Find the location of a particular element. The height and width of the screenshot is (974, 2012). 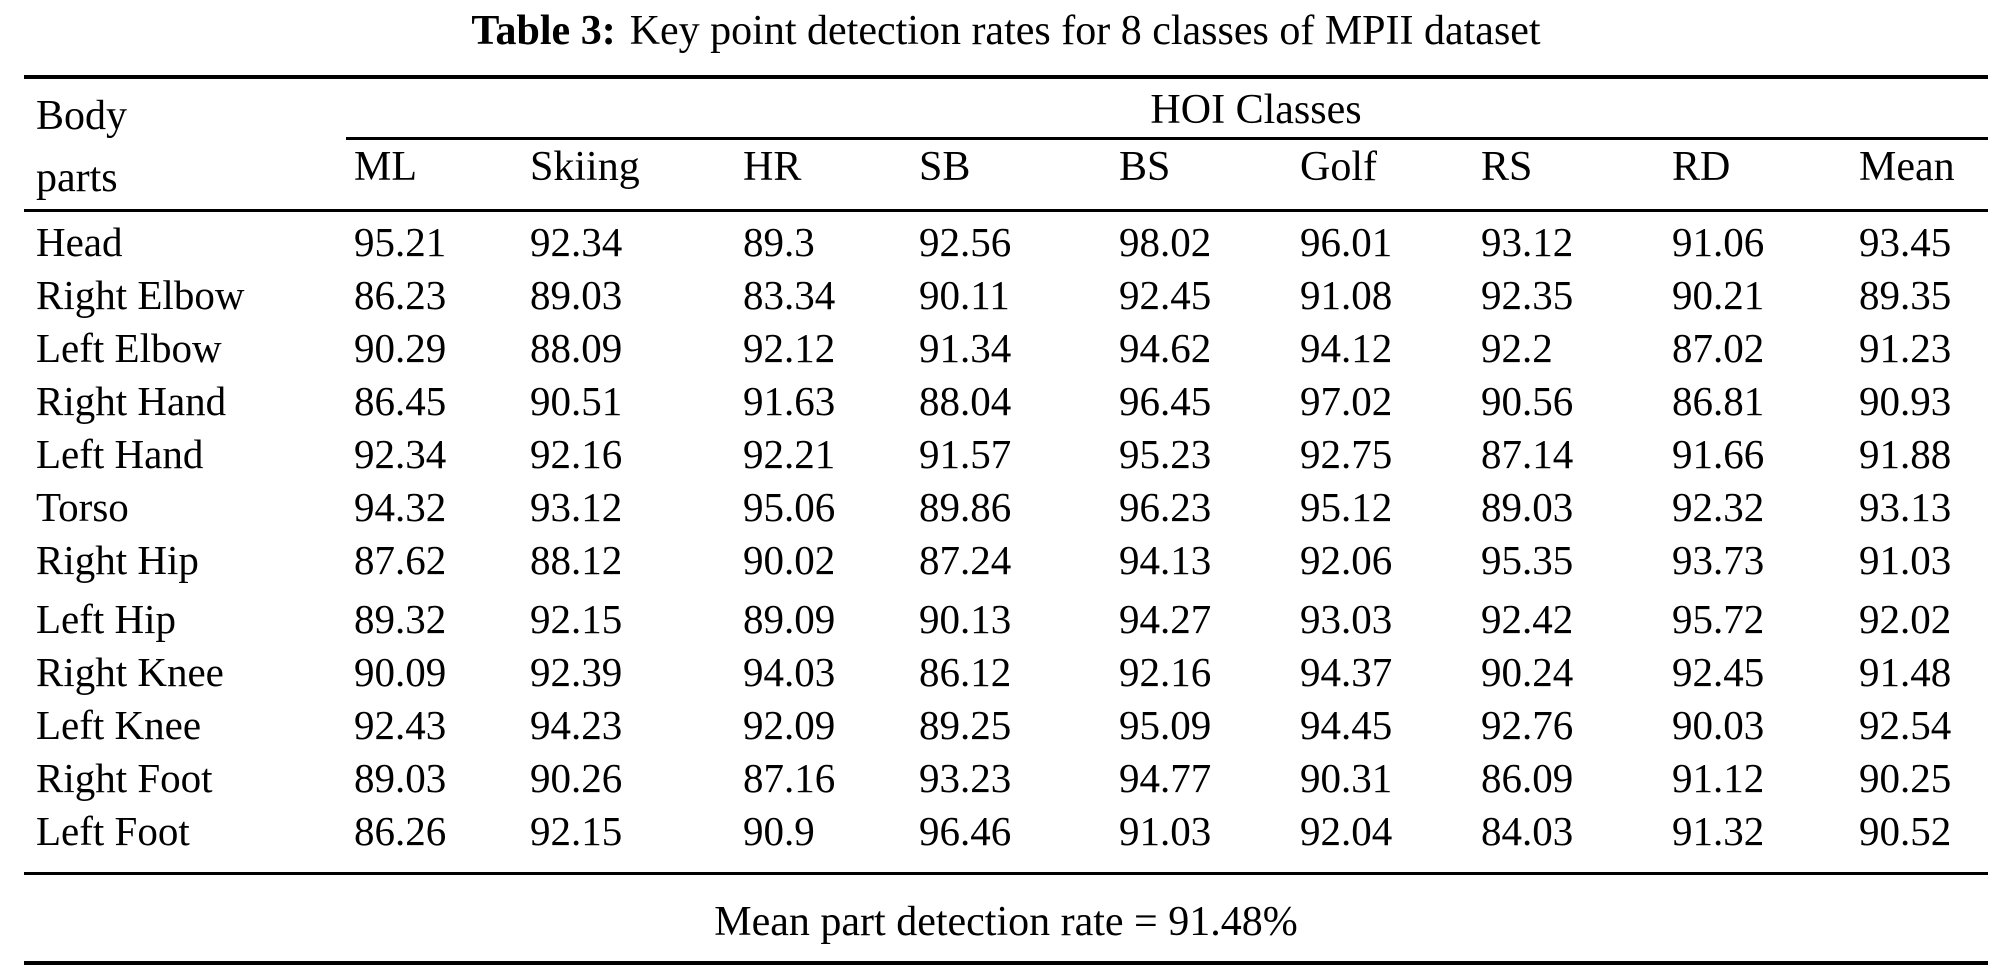

value-cell: 88.09 is located at coordinates (576, 348).